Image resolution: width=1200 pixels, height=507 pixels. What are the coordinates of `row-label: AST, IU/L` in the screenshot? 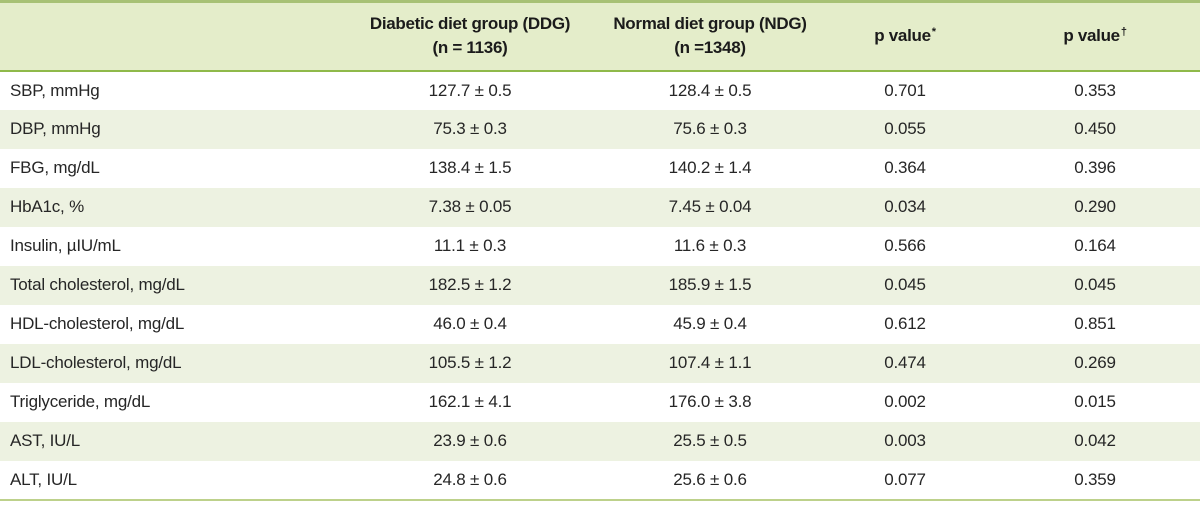 It's located at (45, 440).